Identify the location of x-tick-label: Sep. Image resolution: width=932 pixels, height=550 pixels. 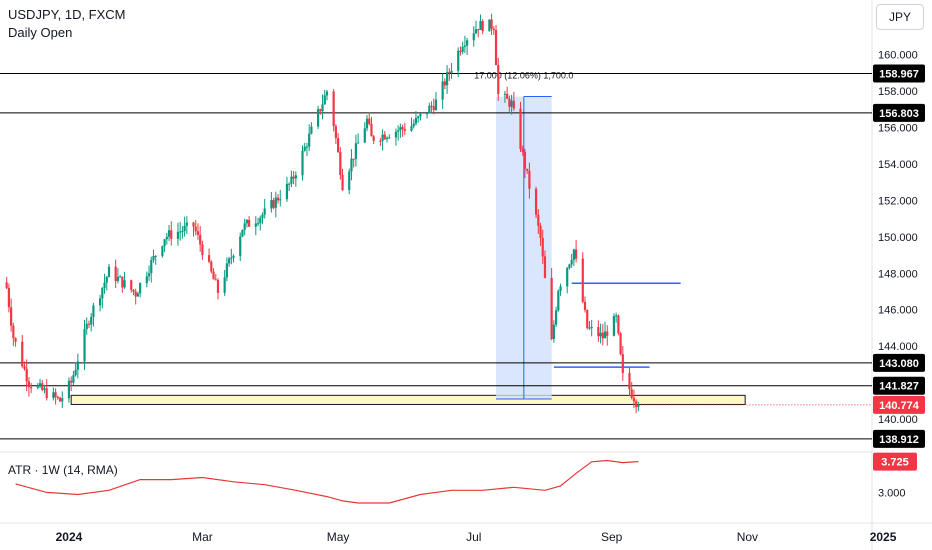
(612, 537).